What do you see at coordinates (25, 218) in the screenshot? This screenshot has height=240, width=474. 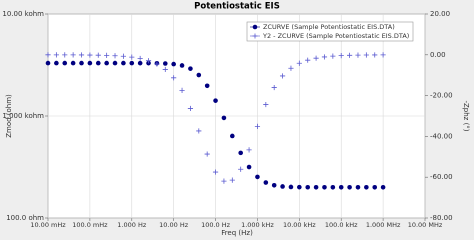 I see `y-tick-label: 100.0 ohm` at bounding box center [25, 218].